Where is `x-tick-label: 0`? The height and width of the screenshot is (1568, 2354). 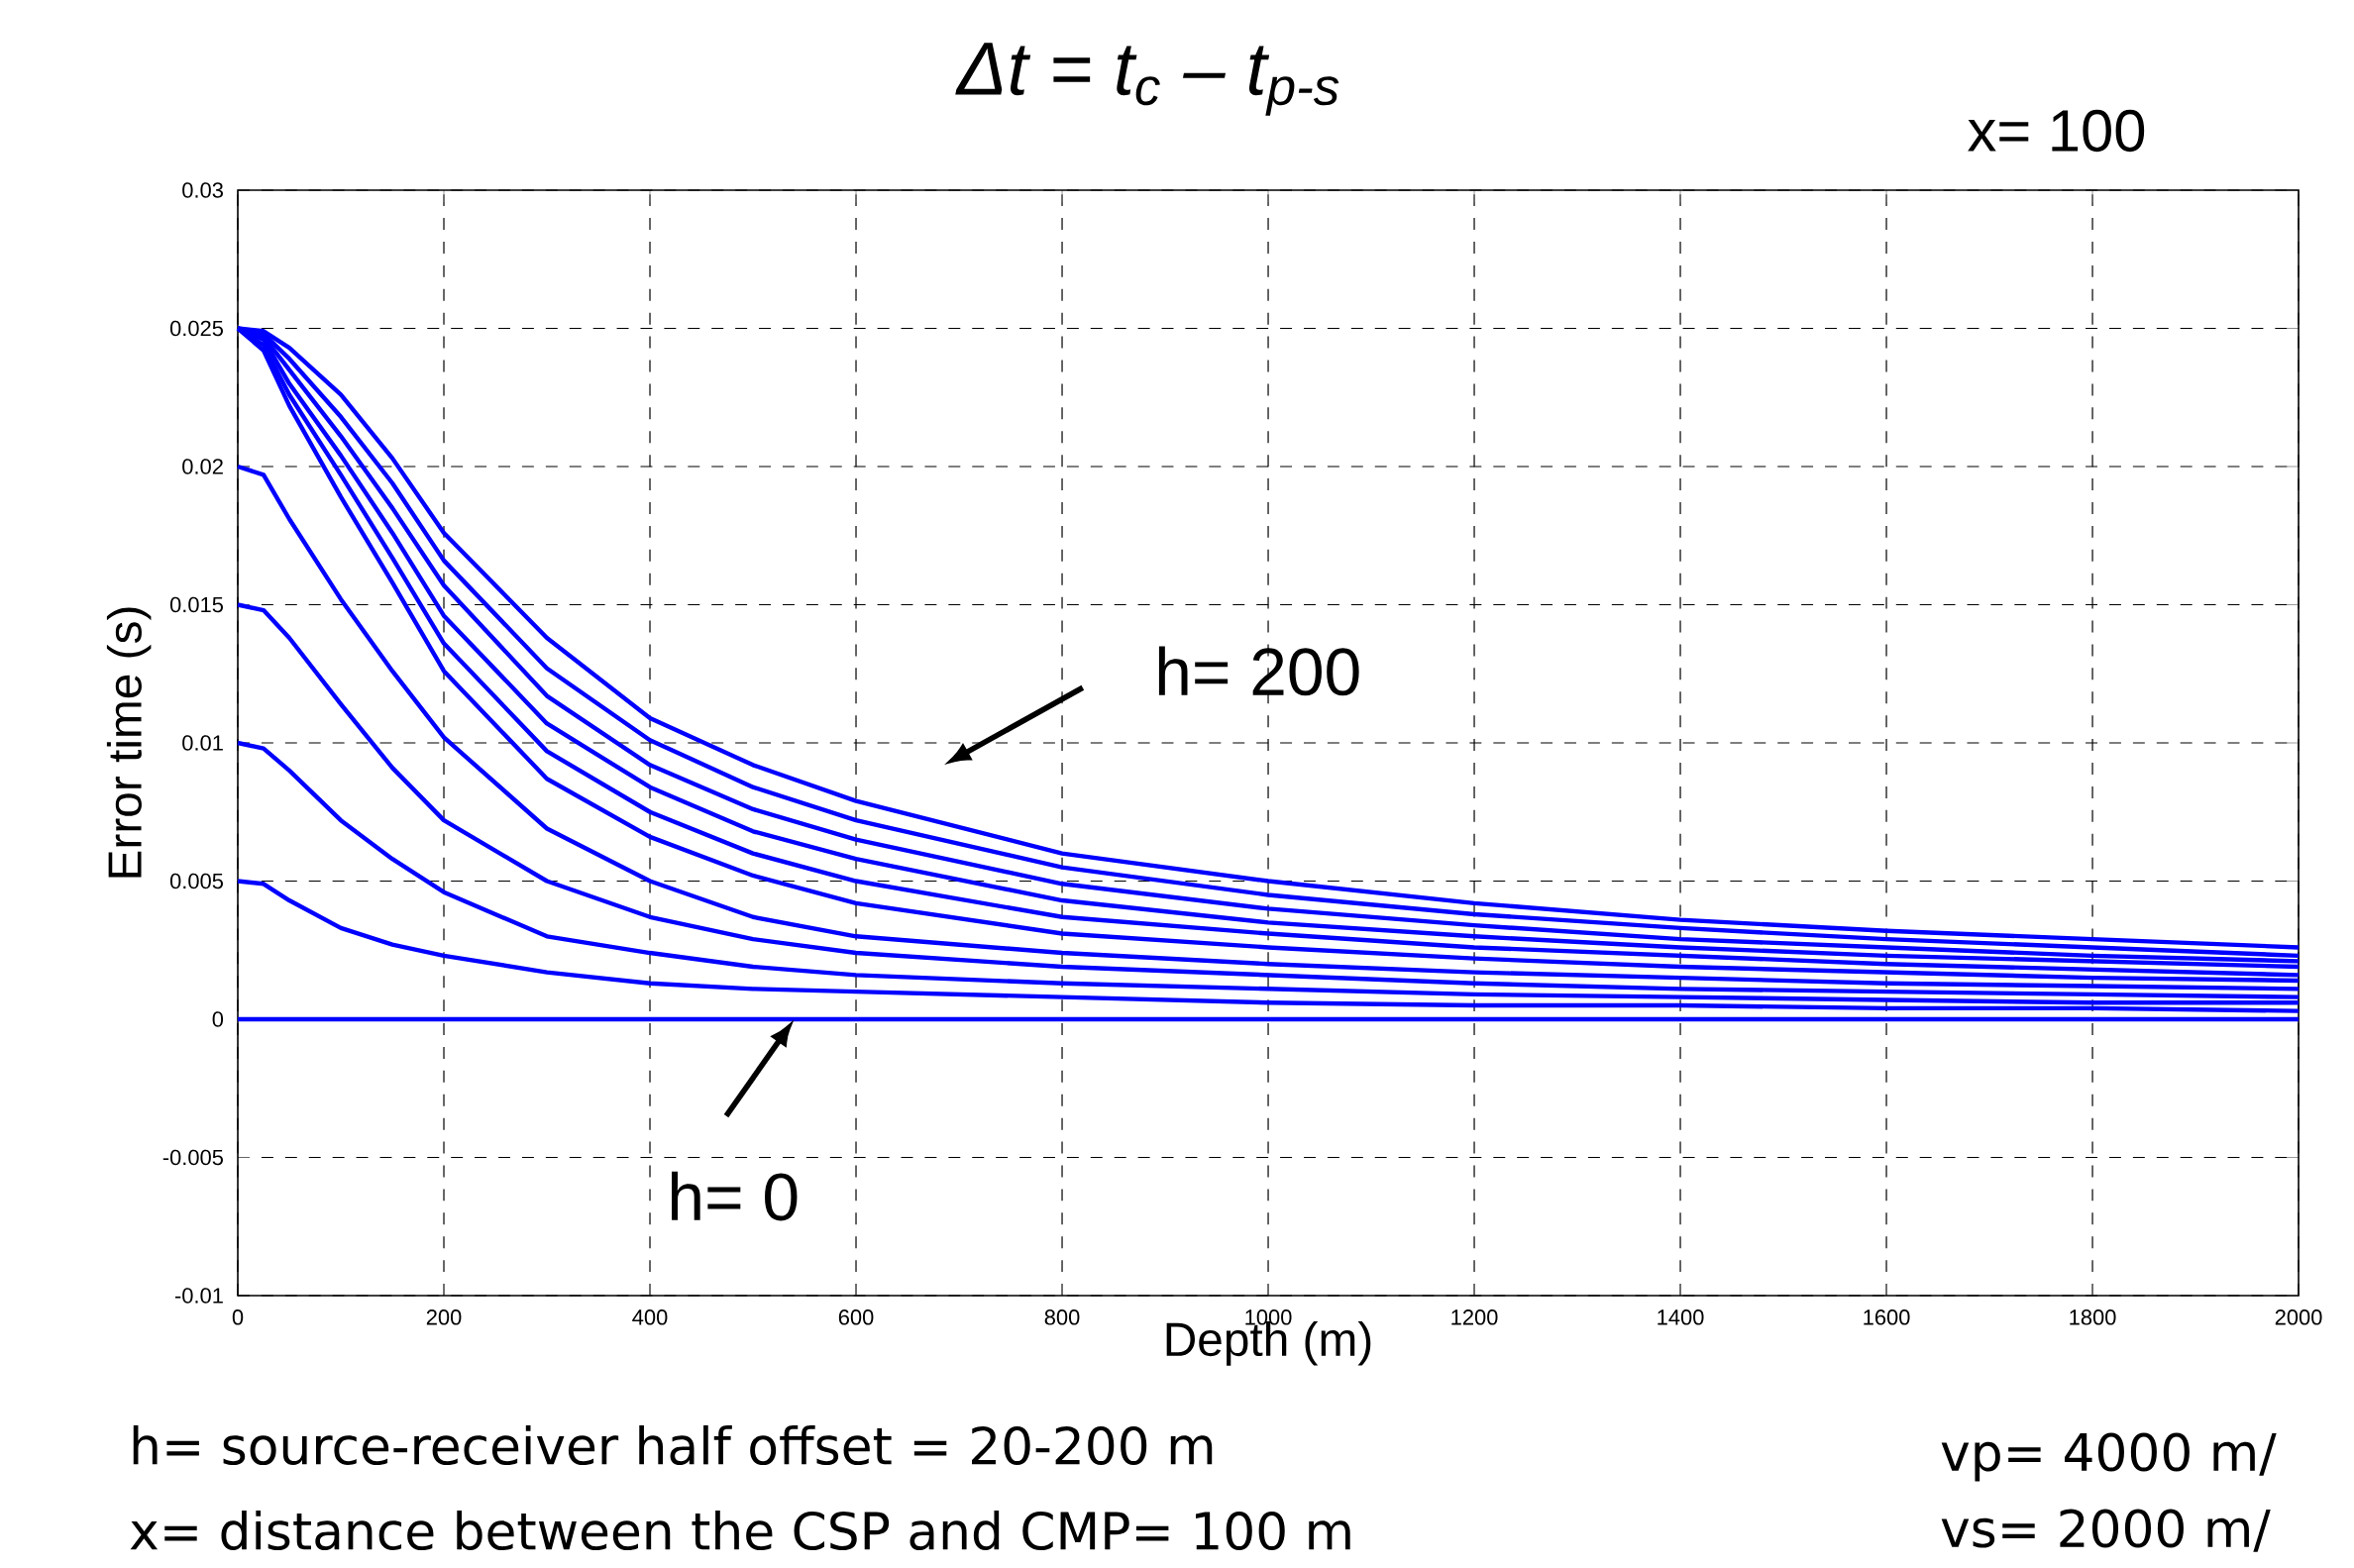 x-tick-label: 0 is located at coordinates (238, 1317).